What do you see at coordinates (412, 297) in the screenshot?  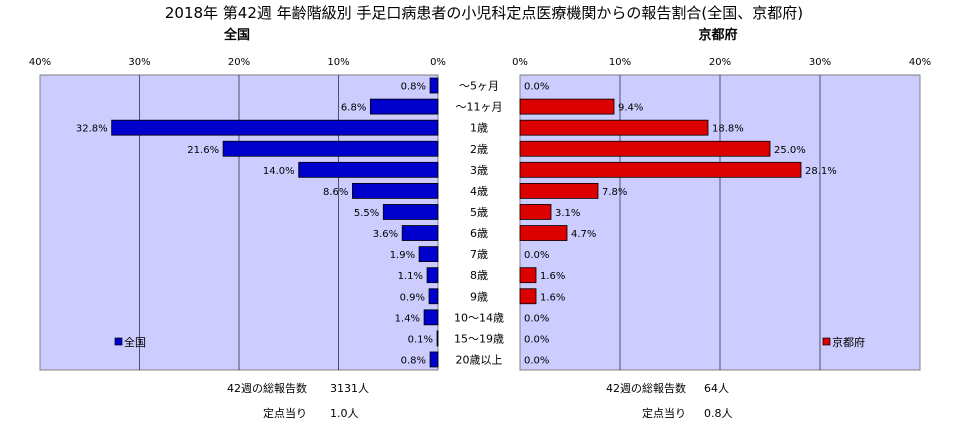 I see `value-label-national: 0.9%` at bounding box center [412, 297].